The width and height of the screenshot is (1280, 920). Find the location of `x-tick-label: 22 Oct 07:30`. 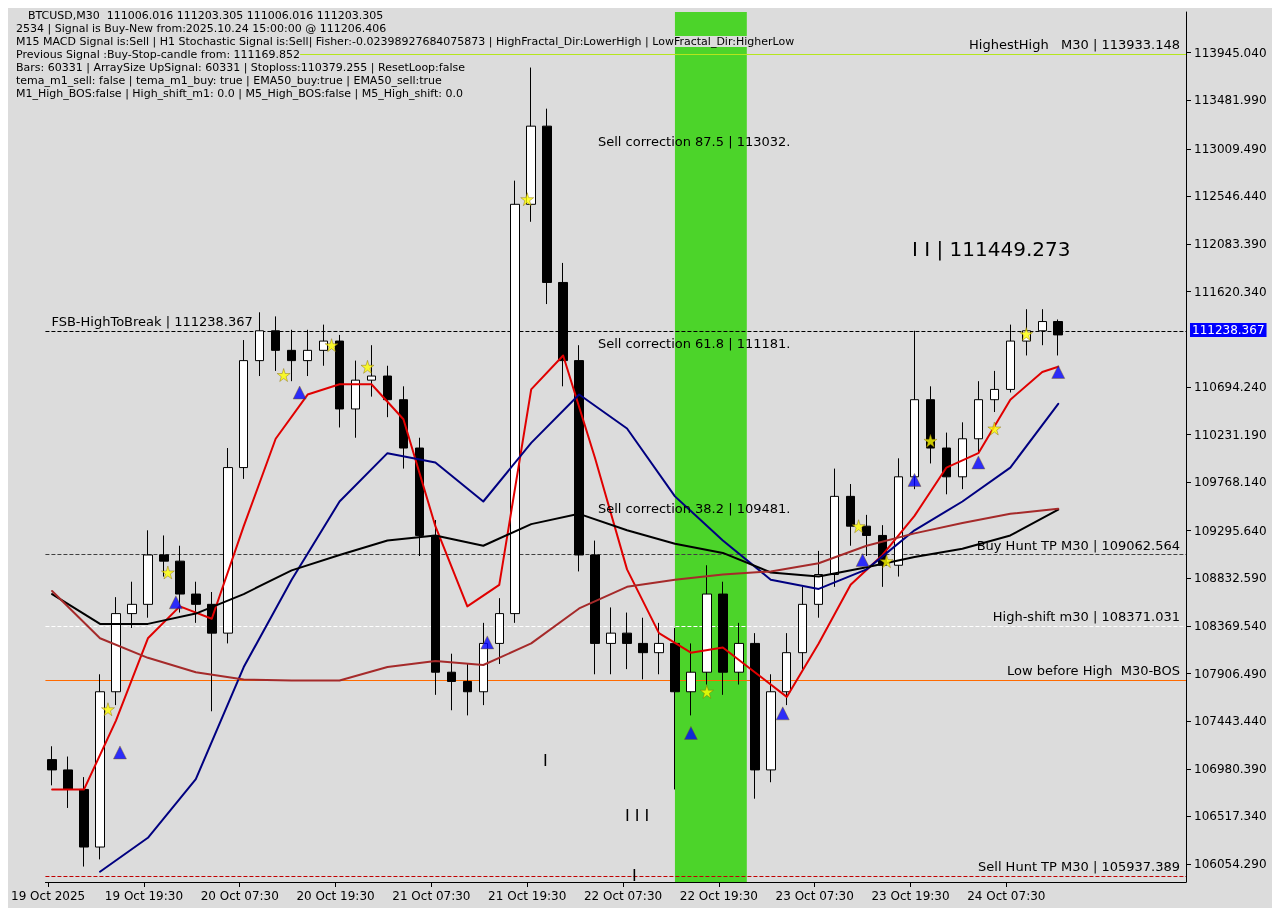

x-tick-label: 22 Oct 07:30 is located at coordinates (623, 896).